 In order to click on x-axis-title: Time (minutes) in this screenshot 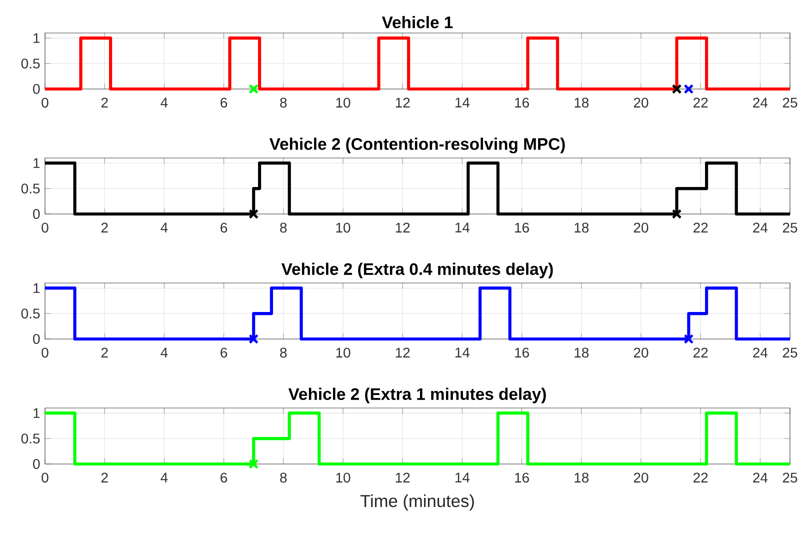, I will do `click(417, 502)`.